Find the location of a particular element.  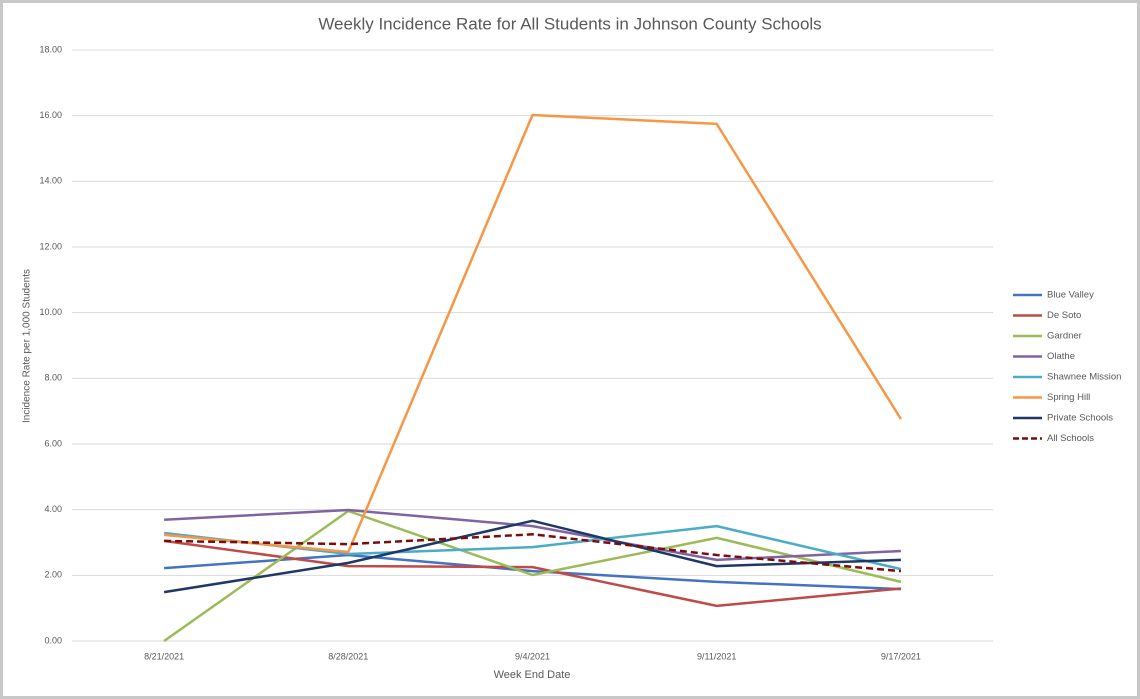

x-tick-label: 9/4/2021 is located at coordinates (532, 656).